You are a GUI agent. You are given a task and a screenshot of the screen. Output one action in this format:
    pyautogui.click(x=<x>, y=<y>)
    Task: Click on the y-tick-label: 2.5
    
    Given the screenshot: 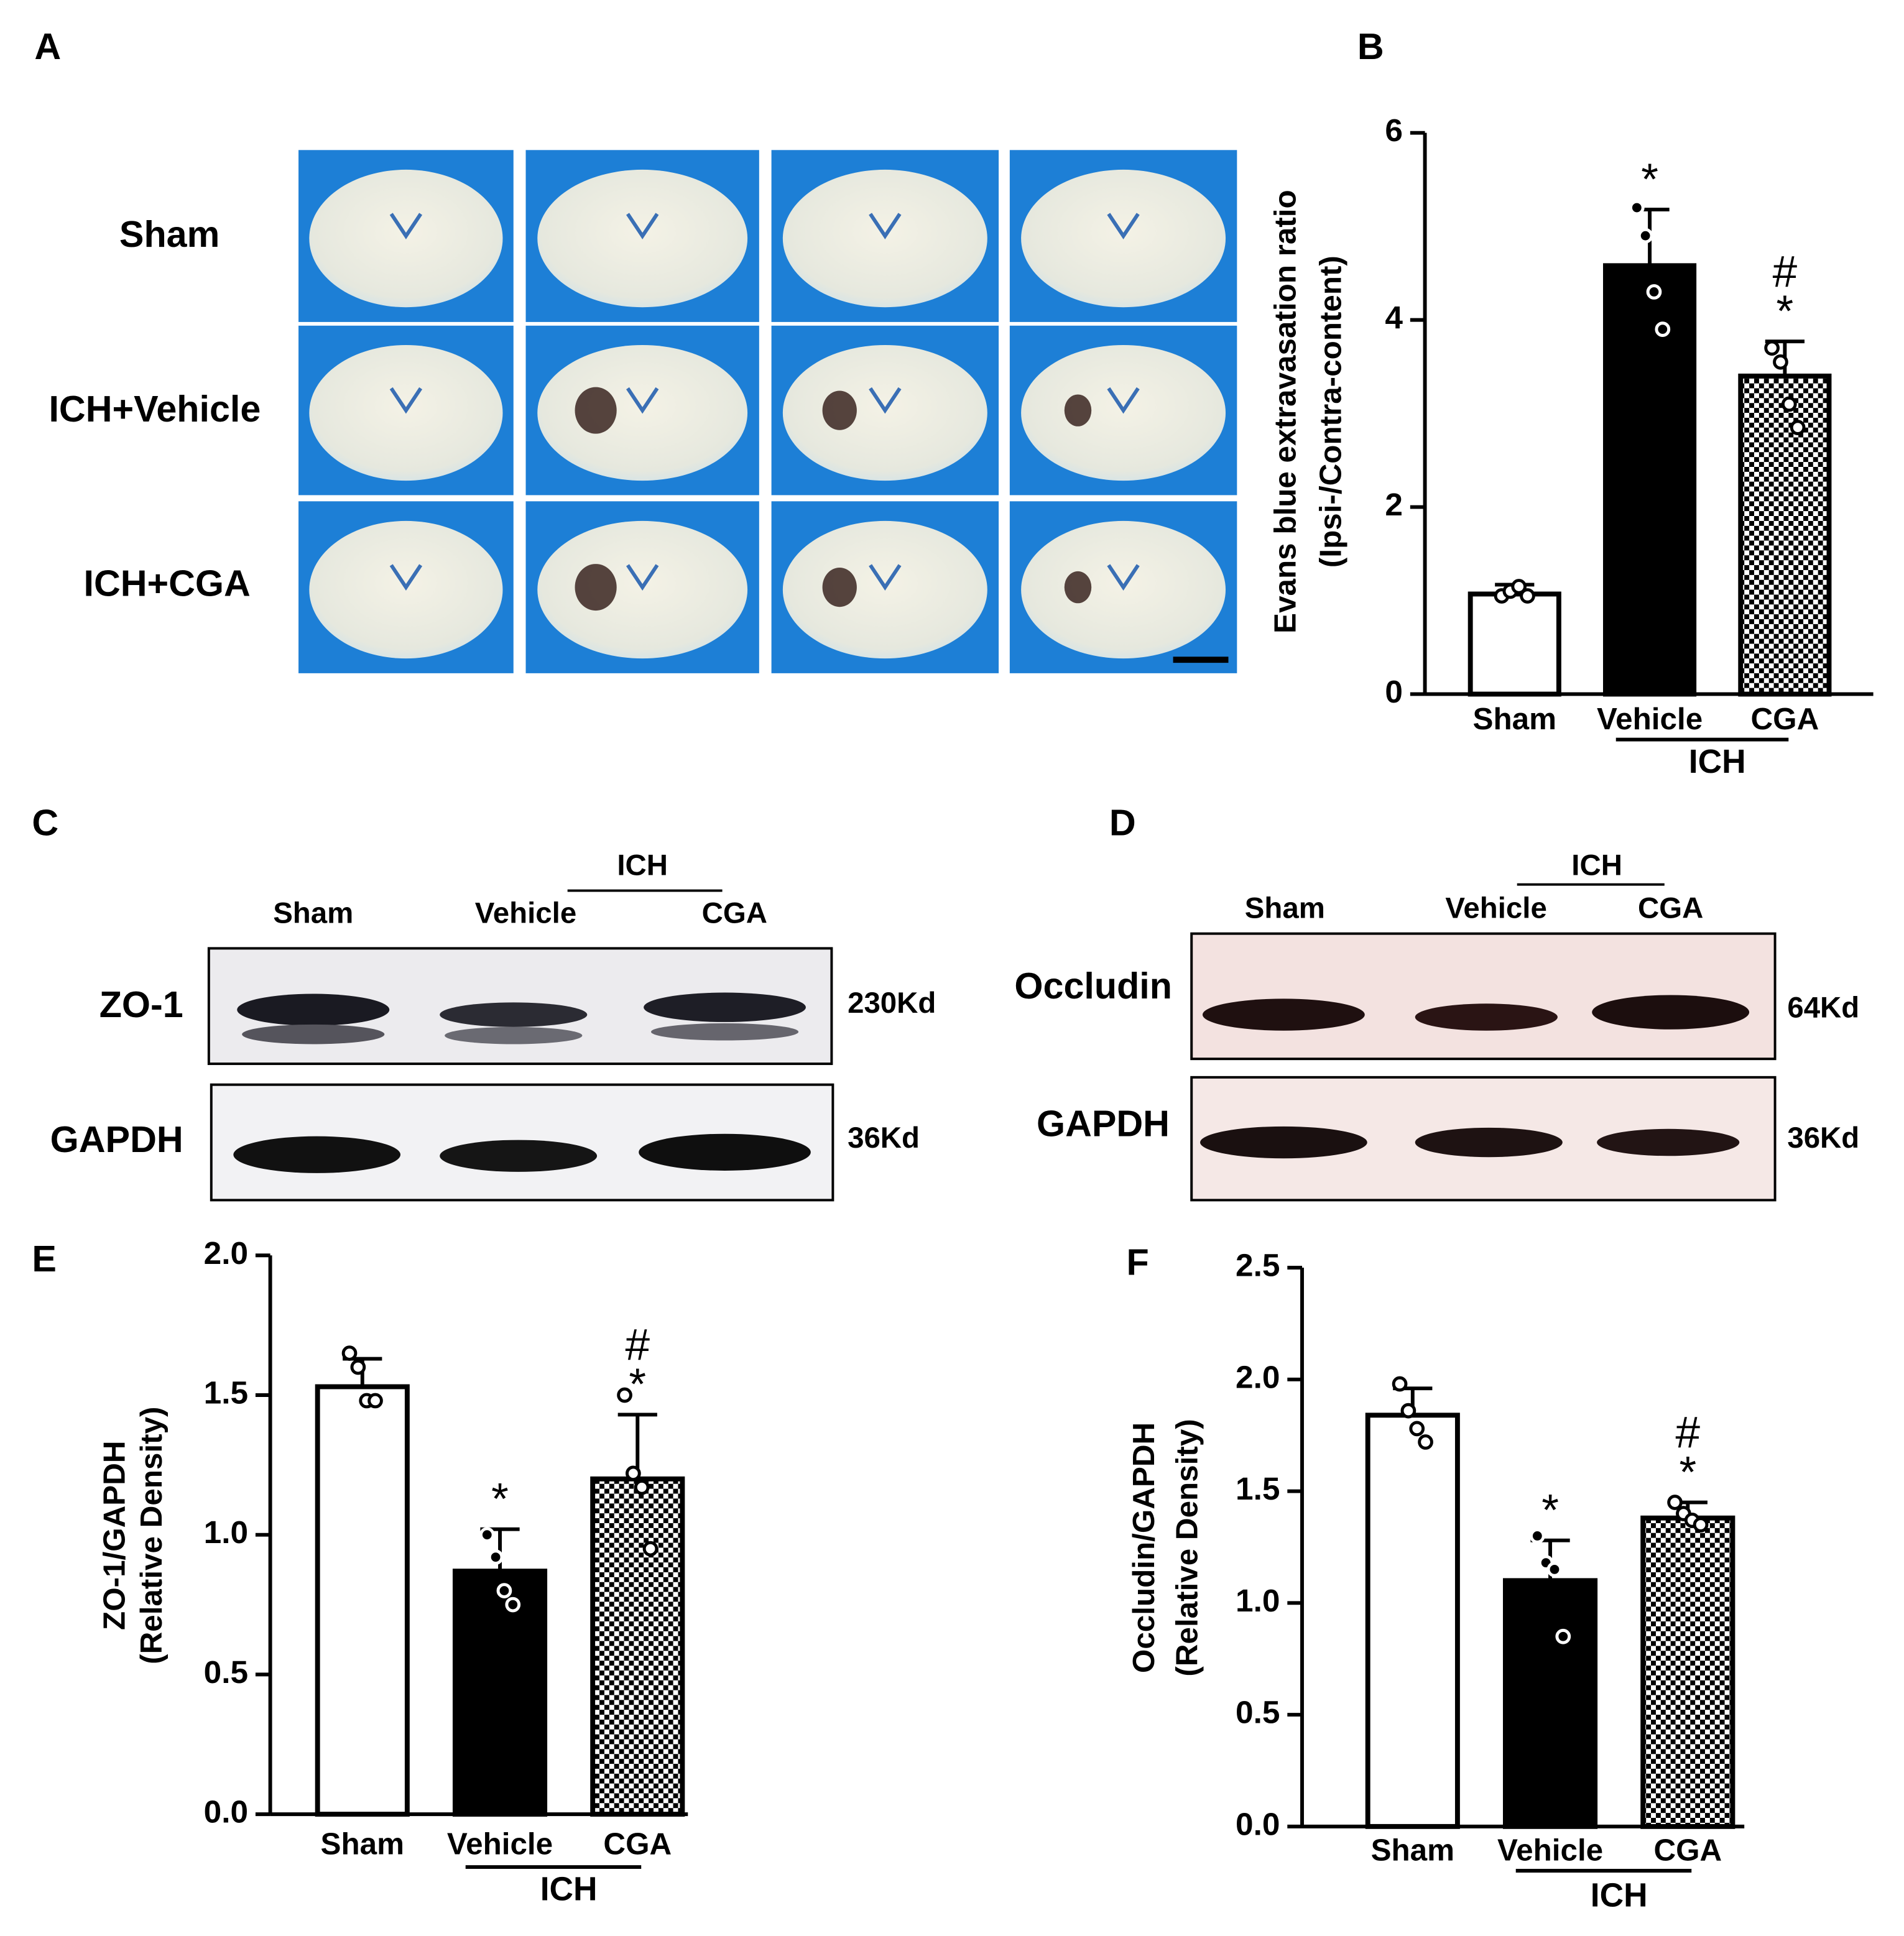 What is the action you would take?
    pyautogui.click(x=1258, y=1265)
    